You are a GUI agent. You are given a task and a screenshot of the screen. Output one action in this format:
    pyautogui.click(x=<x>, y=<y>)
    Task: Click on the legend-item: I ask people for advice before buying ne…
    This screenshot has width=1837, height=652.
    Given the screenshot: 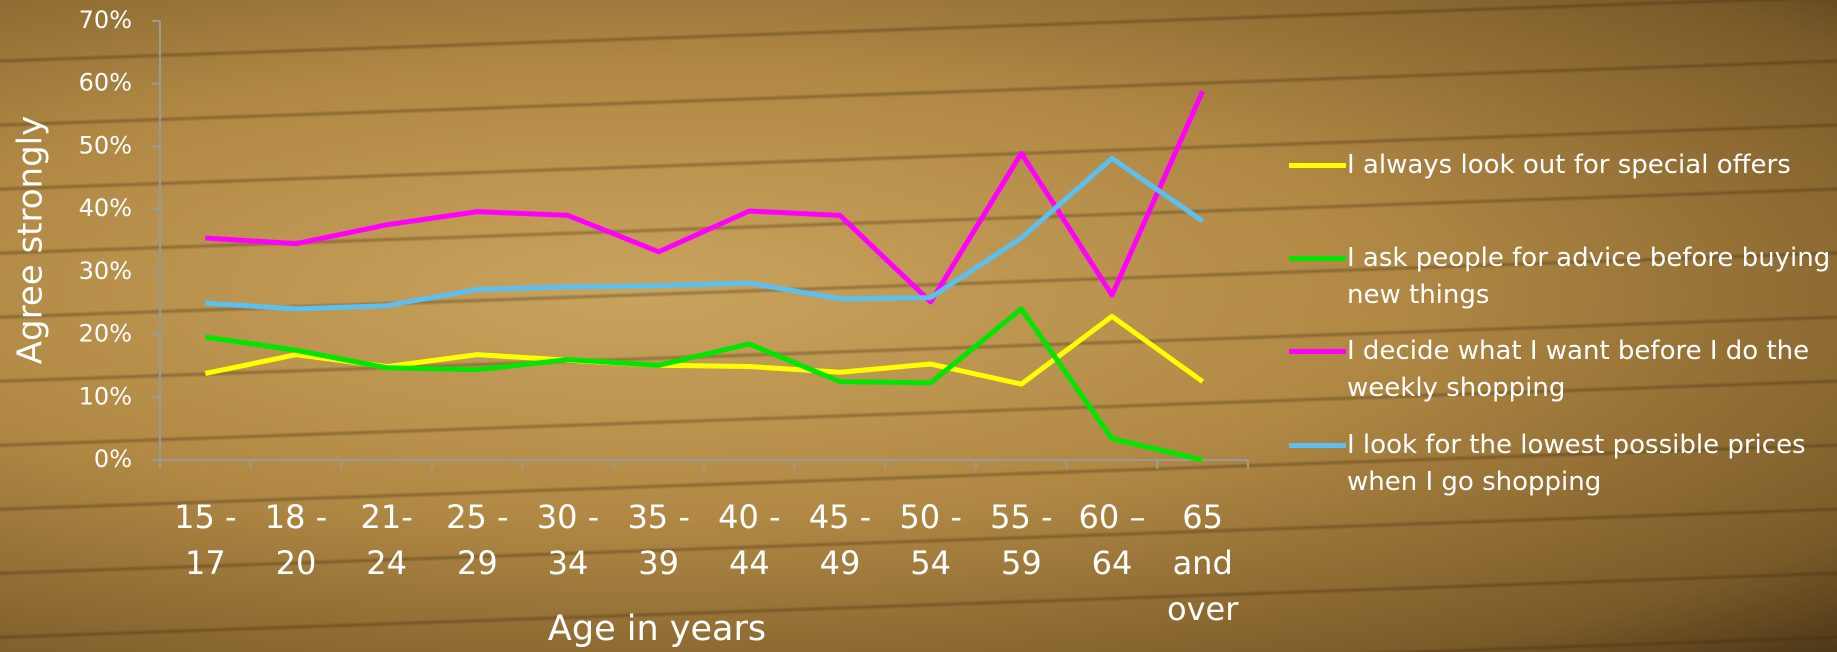 What is the action you would take?
    pyautogui.click(x=1561, y=277)
    